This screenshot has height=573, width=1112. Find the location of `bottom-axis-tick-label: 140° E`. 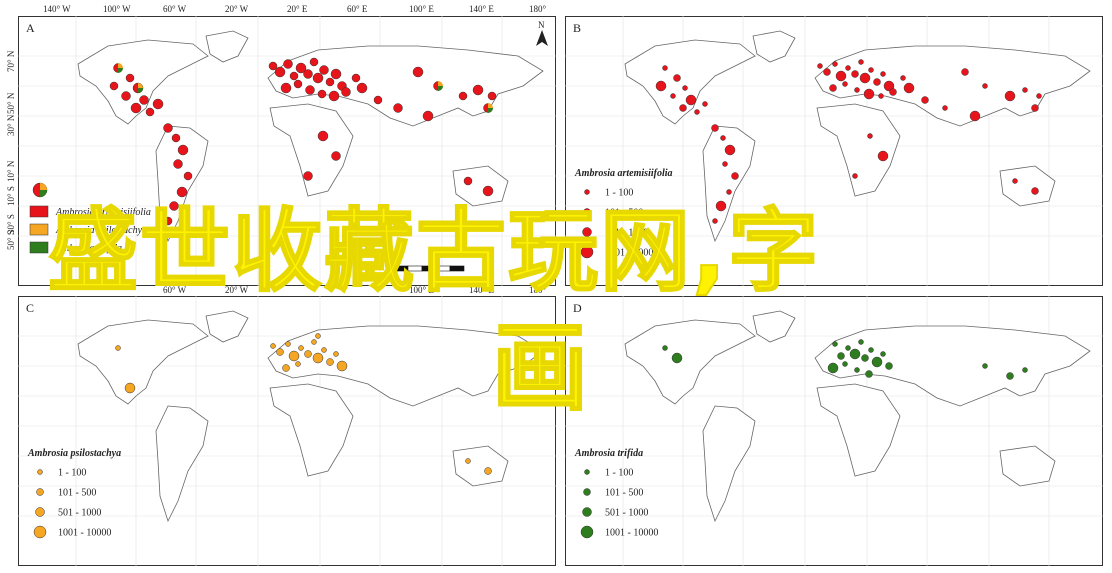

bottom-axis-tick-label: 140° E is located at coordinates (481, 290).